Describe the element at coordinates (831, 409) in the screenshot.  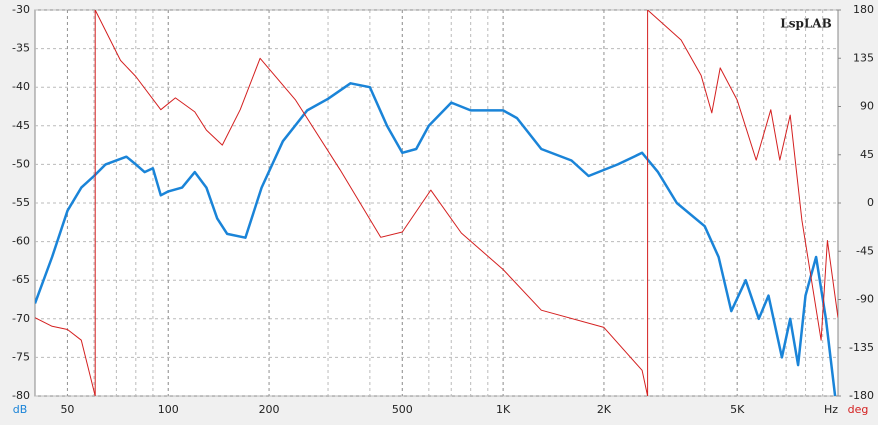
I see `x-axis-label: Hz` at that location.